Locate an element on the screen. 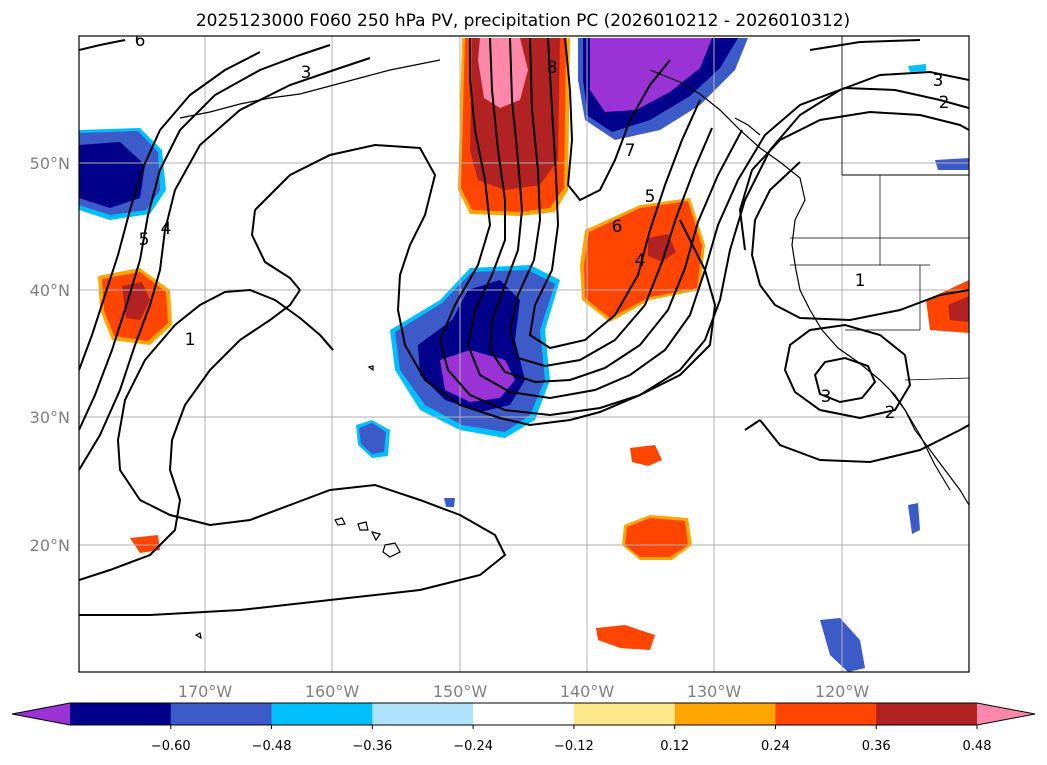 This screenshot has height=765, width=1047. contour-label-5: 5 is located at coordinates (650, 197).